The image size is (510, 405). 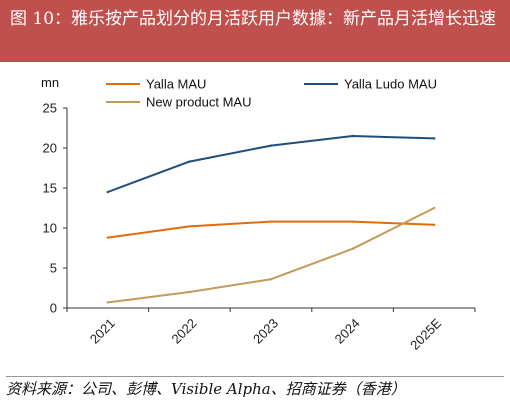 I want to click on y-axis-unit-label: mn, so click(x=50, y=82).